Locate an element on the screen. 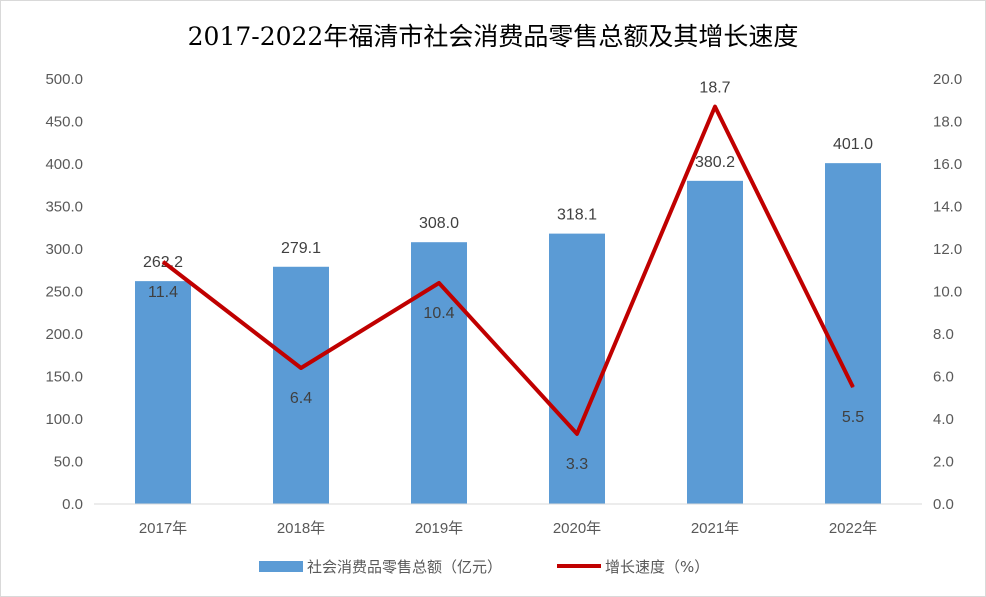 The image size is (986, 597). left-axis-tick: 300.0 is located at coordinates (64, 249).